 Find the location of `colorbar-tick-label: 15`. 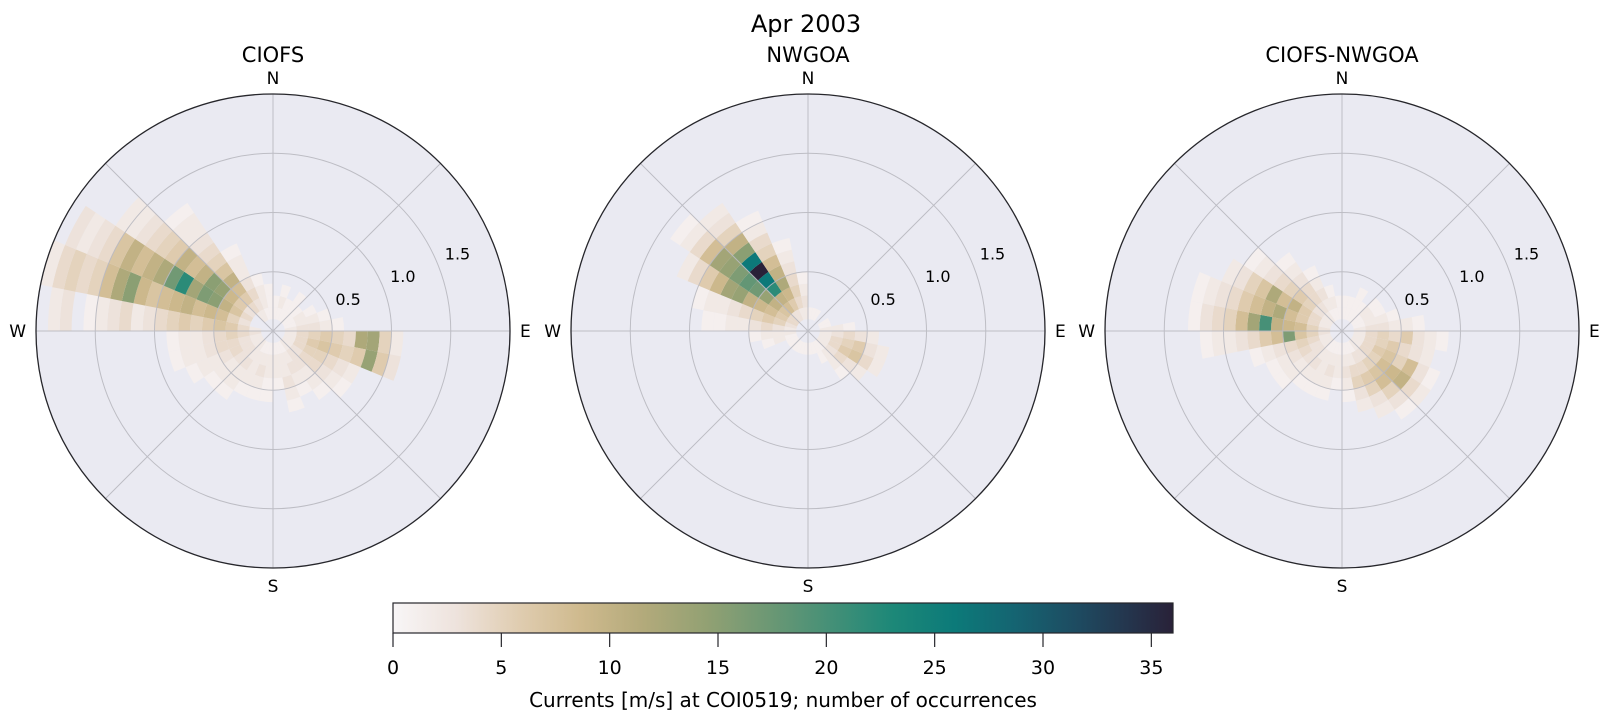

colorbar-tick-label: 15 is located at coordinates (718, 668).